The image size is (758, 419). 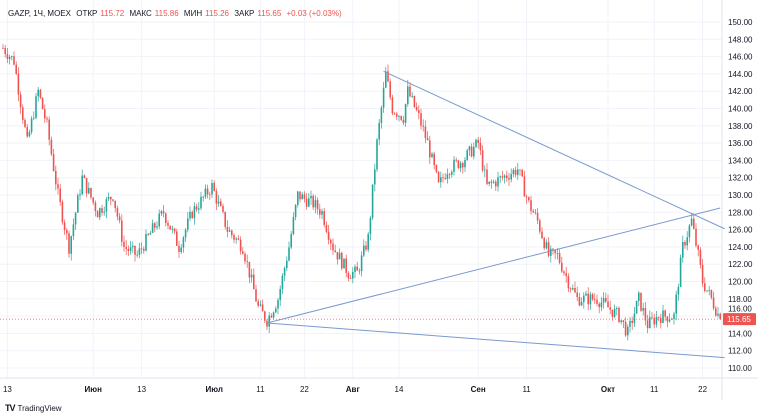 I want to click on time-tick-label: Июн, so click(x=93, y=389).